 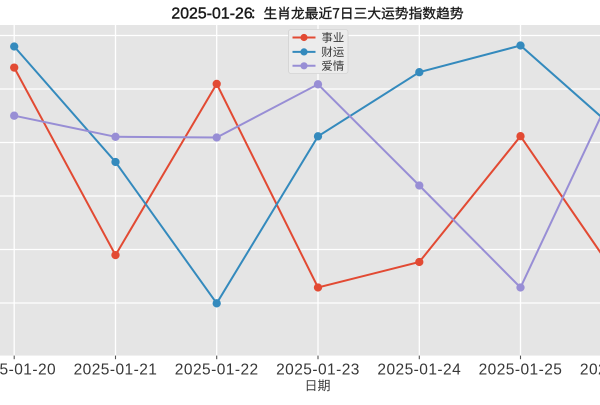 I want to click on svg-text: 2025-01-21, so click(x=116, y=369).